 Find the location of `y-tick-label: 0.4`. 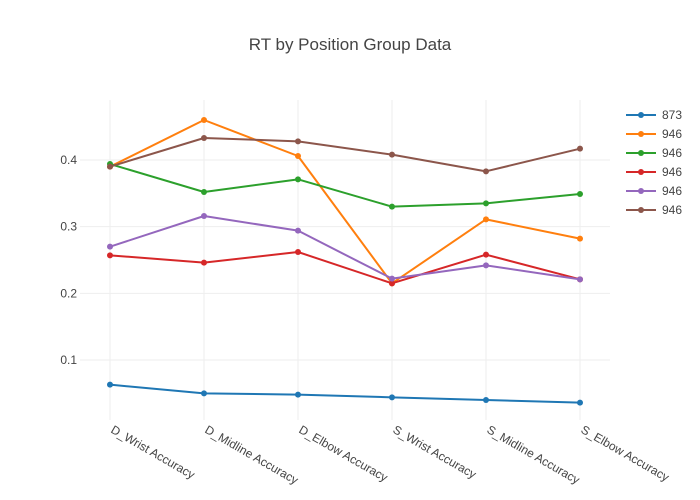

y-tick-label: 0.4 is located at coordinates (68, 160).